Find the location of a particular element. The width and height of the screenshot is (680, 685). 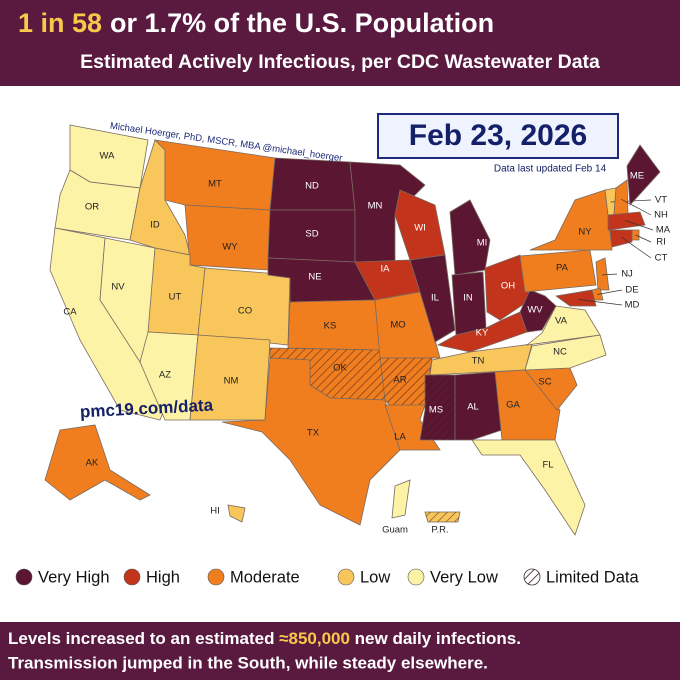

state-label: ME is located at coordinates (637, 176).